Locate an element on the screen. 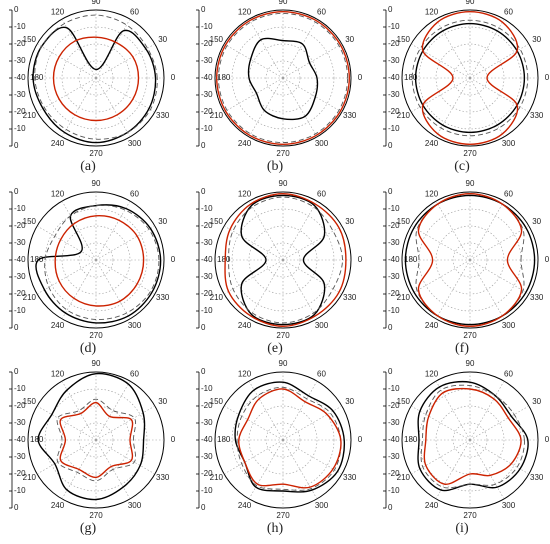 The width and height of the screenshot is (550, 544). caption: (i) is located at coordinates (462, 528).